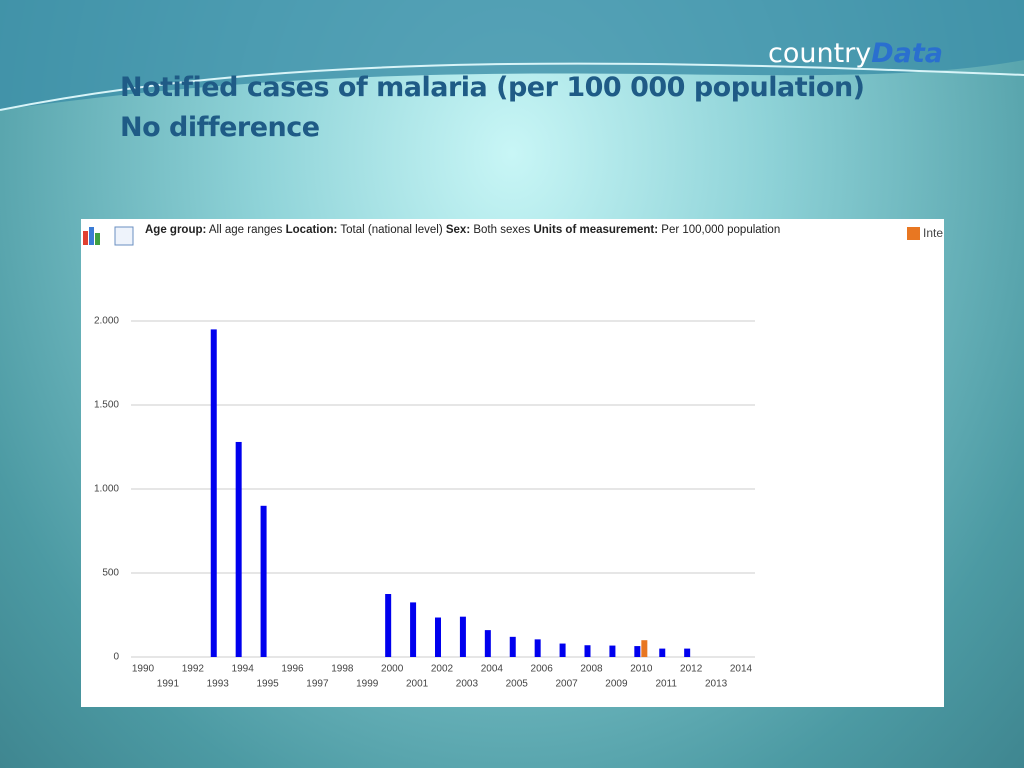 Image resolution: width=1024 pixels, height=768 pixels. What do you see at coordinates (124, 236) in the screenshot?
I see `table-icon` at bounding box center [124, 236].